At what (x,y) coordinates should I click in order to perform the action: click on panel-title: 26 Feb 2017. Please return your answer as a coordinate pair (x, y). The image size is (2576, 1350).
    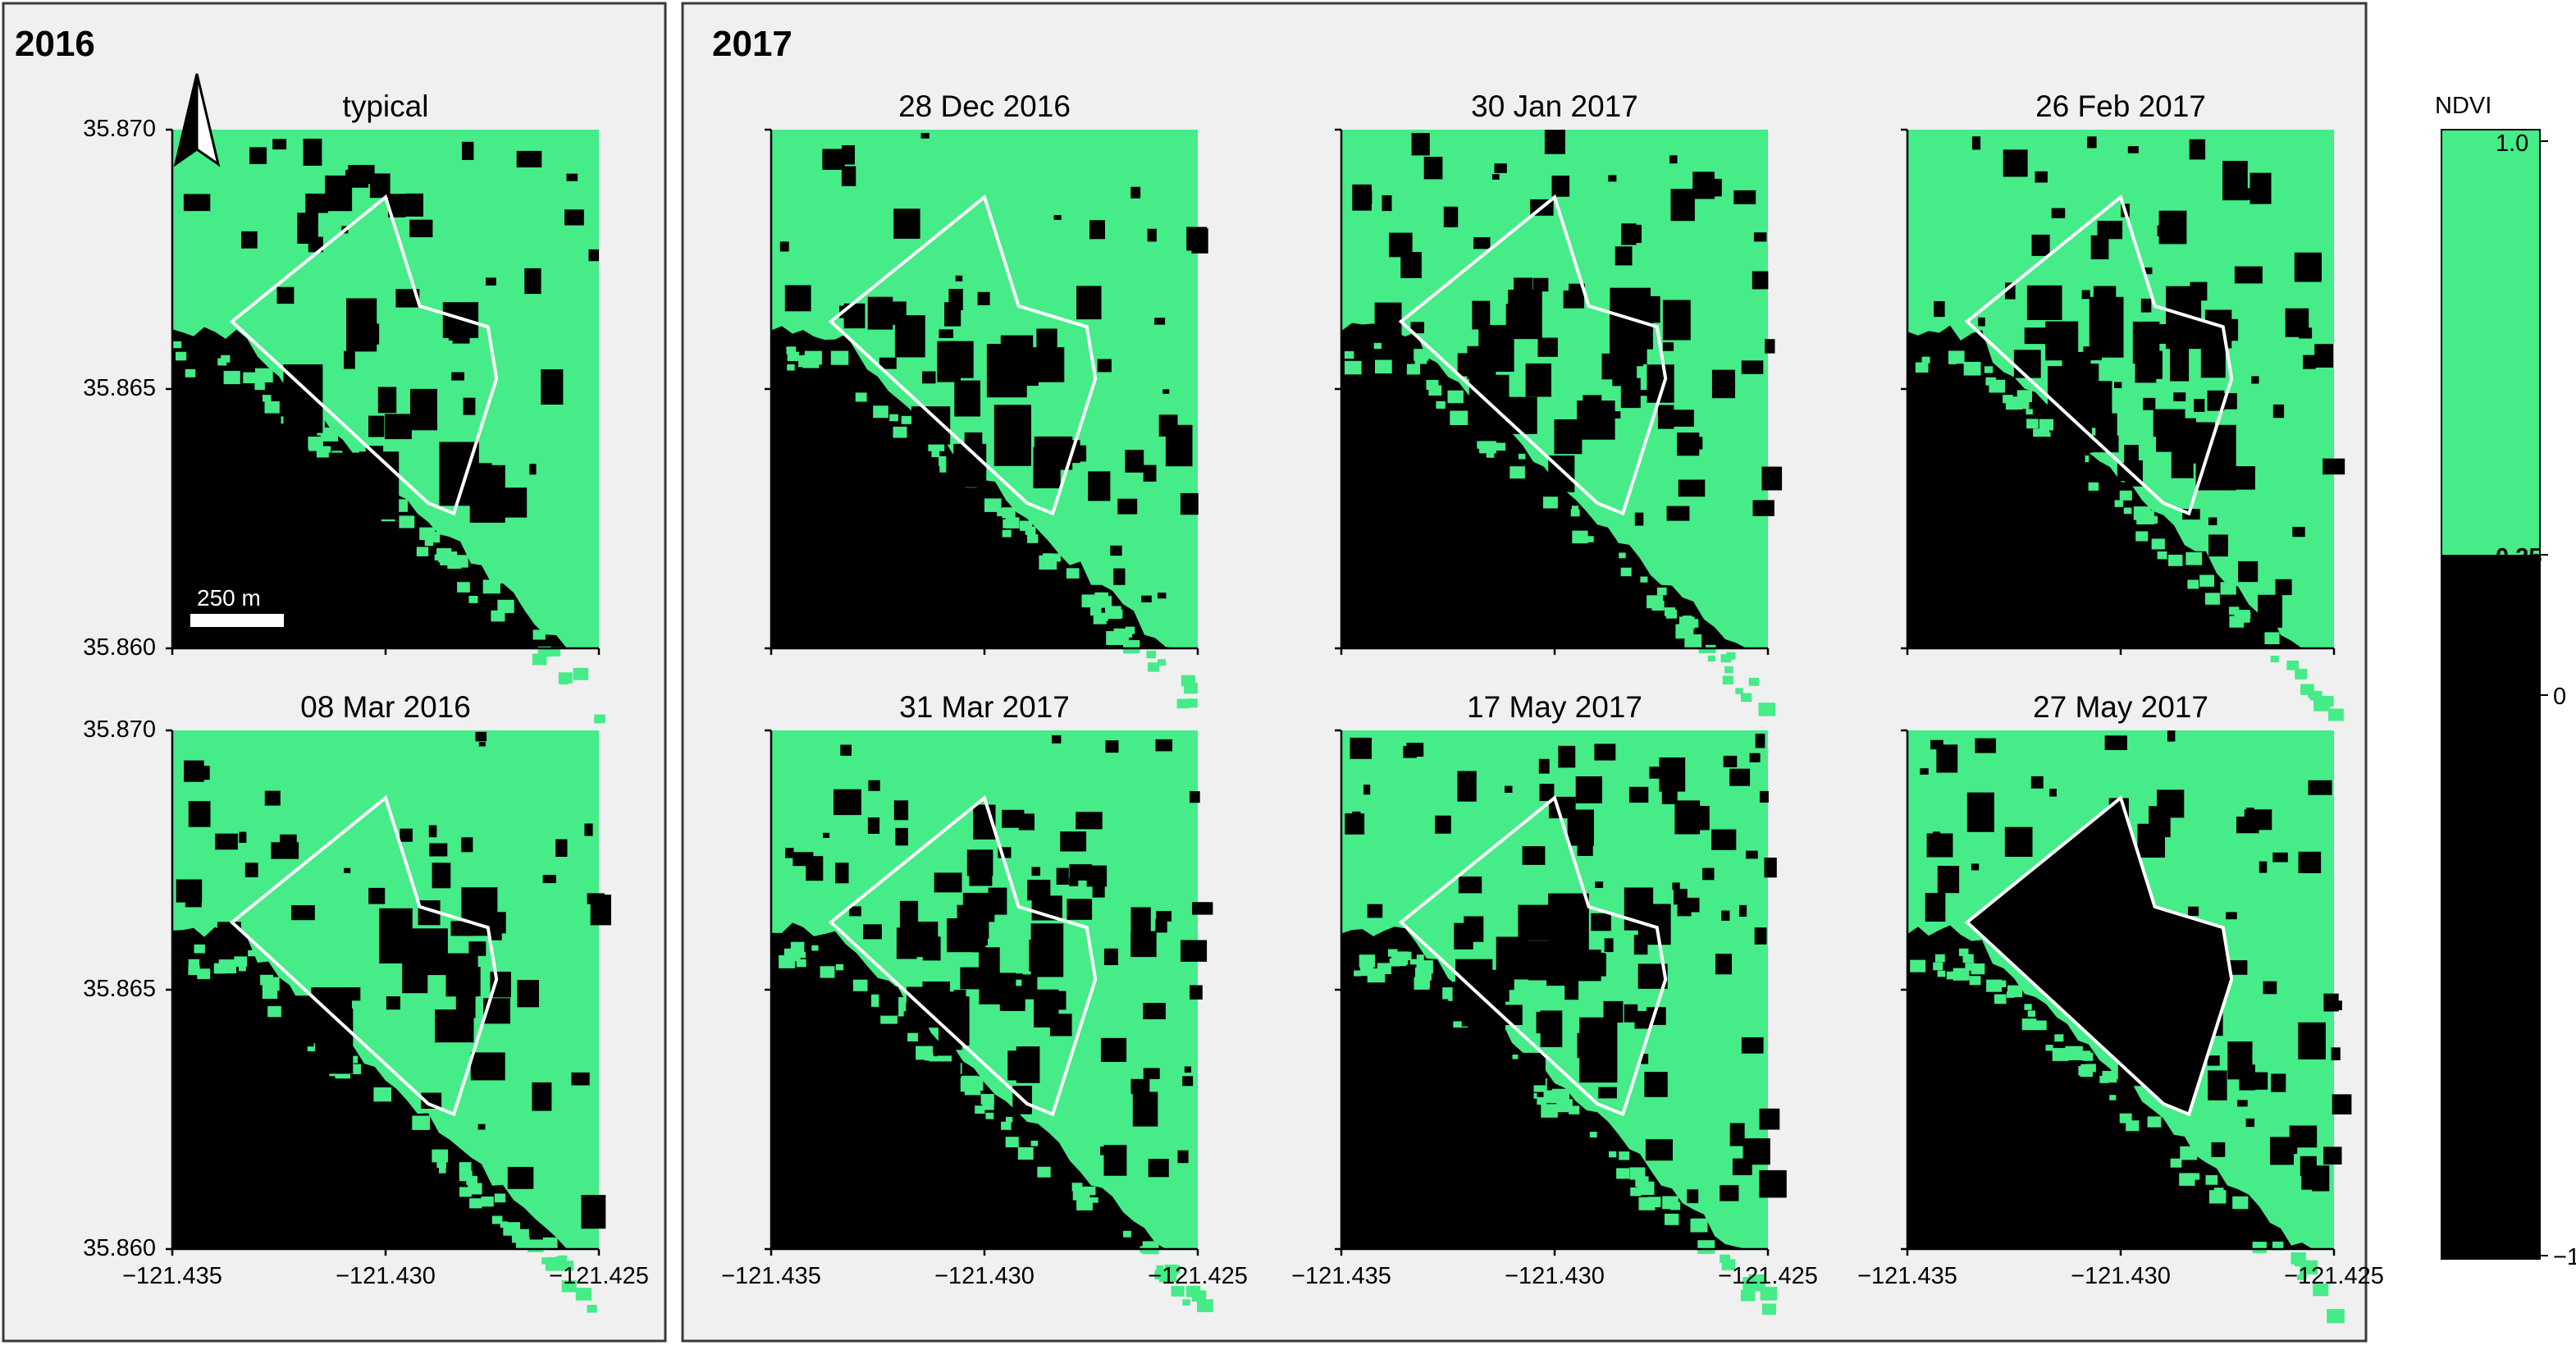
    Looking at the image, I should click on (2121, 106).